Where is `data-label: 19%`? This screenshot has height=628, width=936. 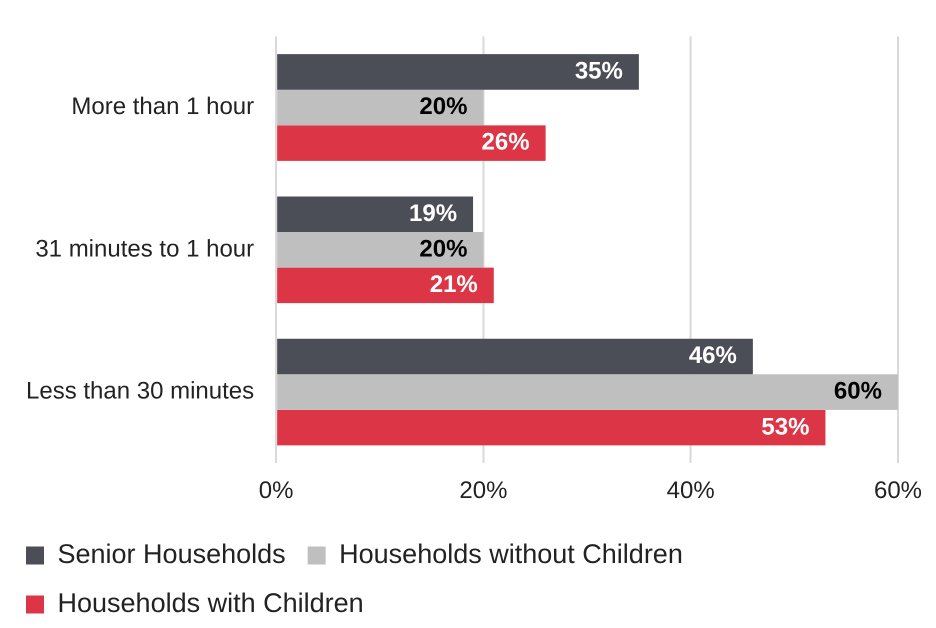 data-label: 19% is located at coordinates (433, 213).